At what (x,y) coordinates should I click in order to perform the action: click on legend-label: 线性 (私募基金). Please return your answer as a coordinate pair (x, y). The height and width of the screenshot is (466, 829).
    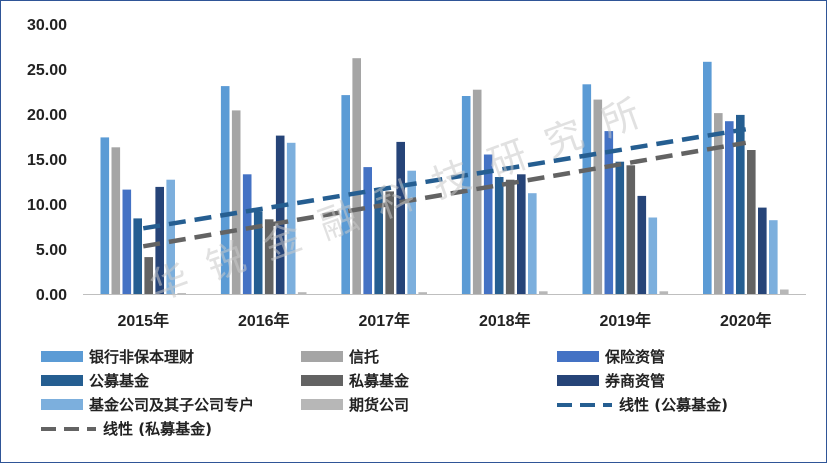
    Looking at the image, I should click on (157, 429).